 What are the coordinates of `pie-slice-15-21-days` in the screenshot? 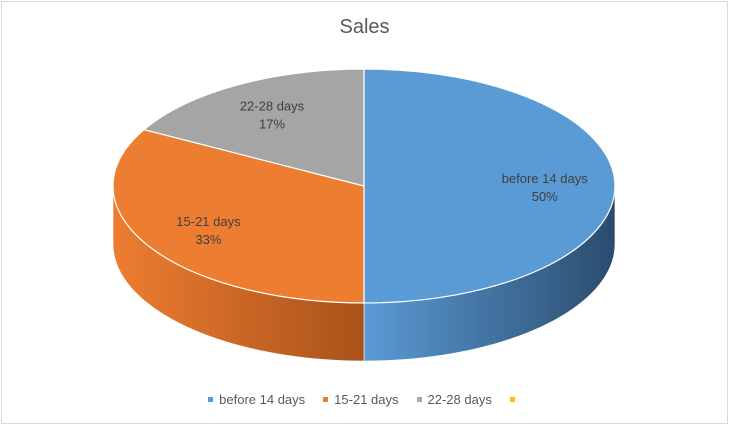 It's located at (238, 216).